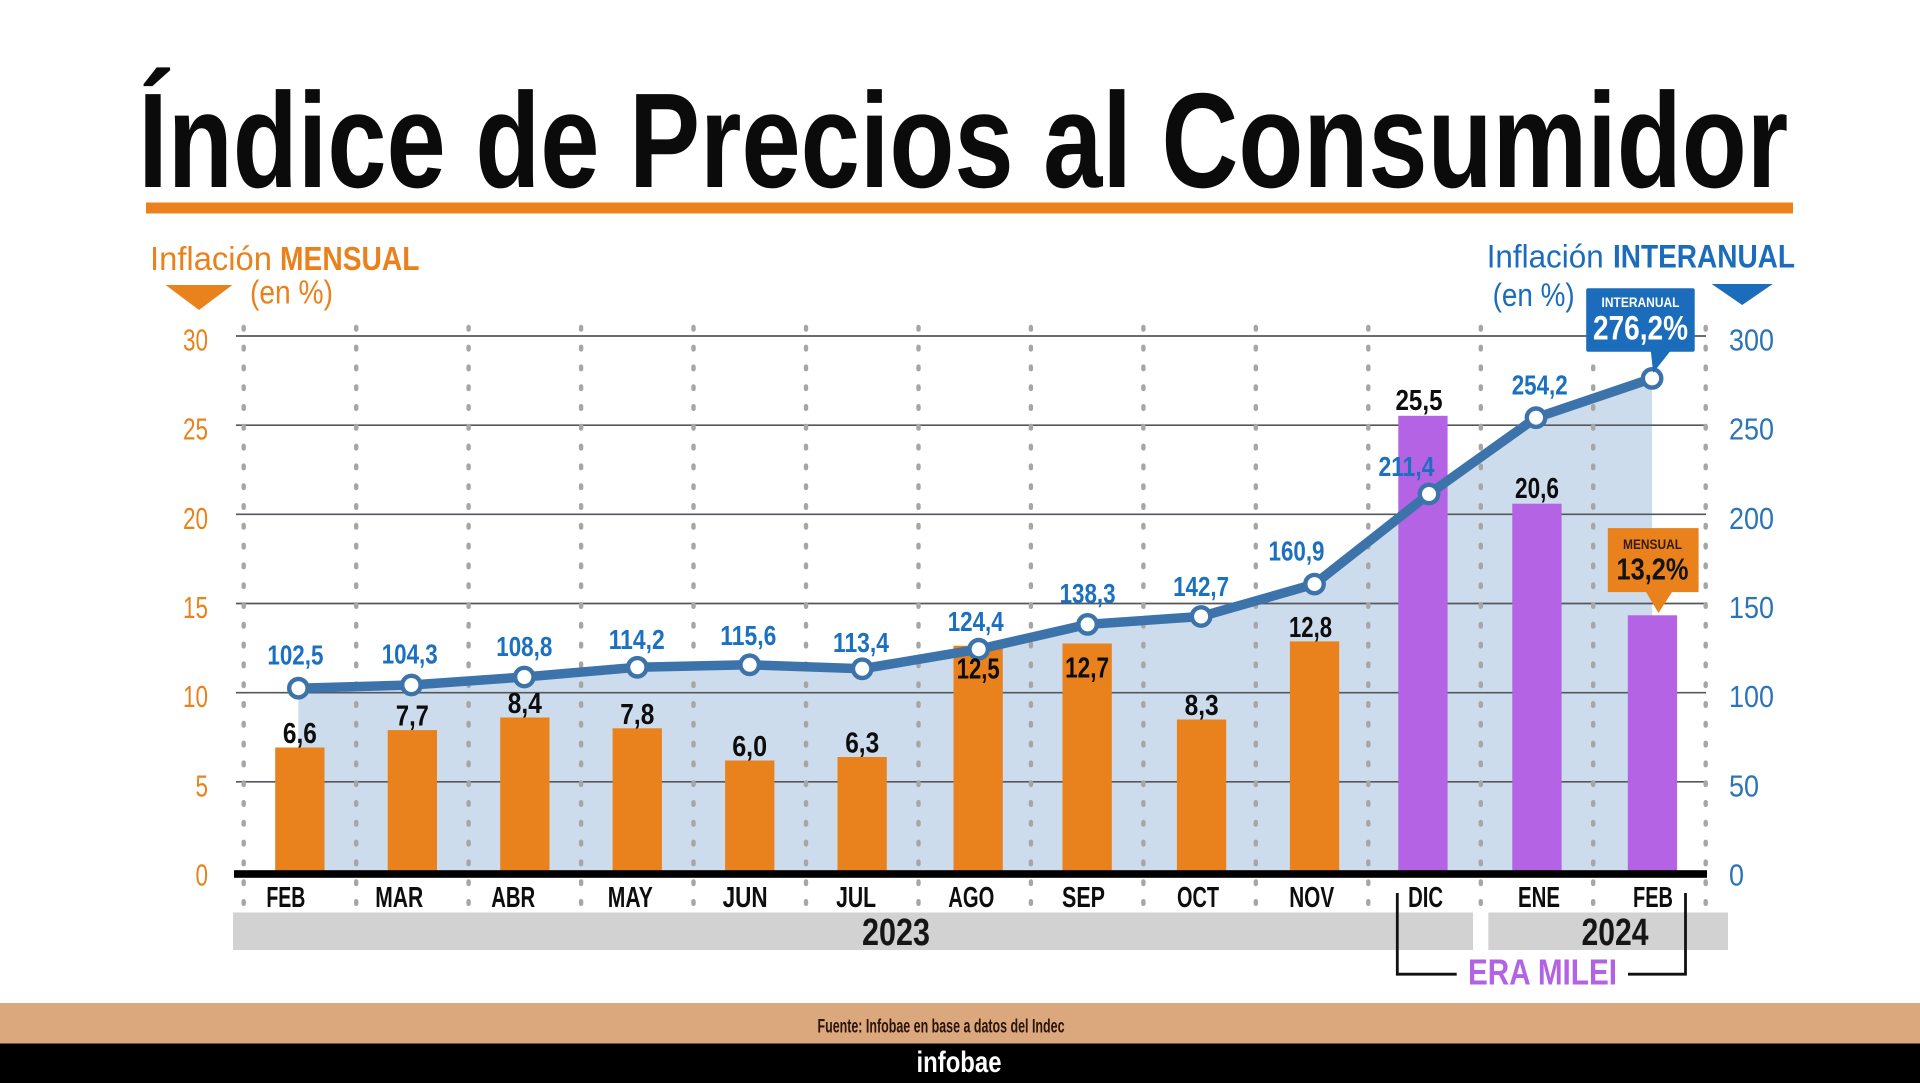 The image size is (1920, 1083). I want to click on svg-text: ABR, so click(513, 898).